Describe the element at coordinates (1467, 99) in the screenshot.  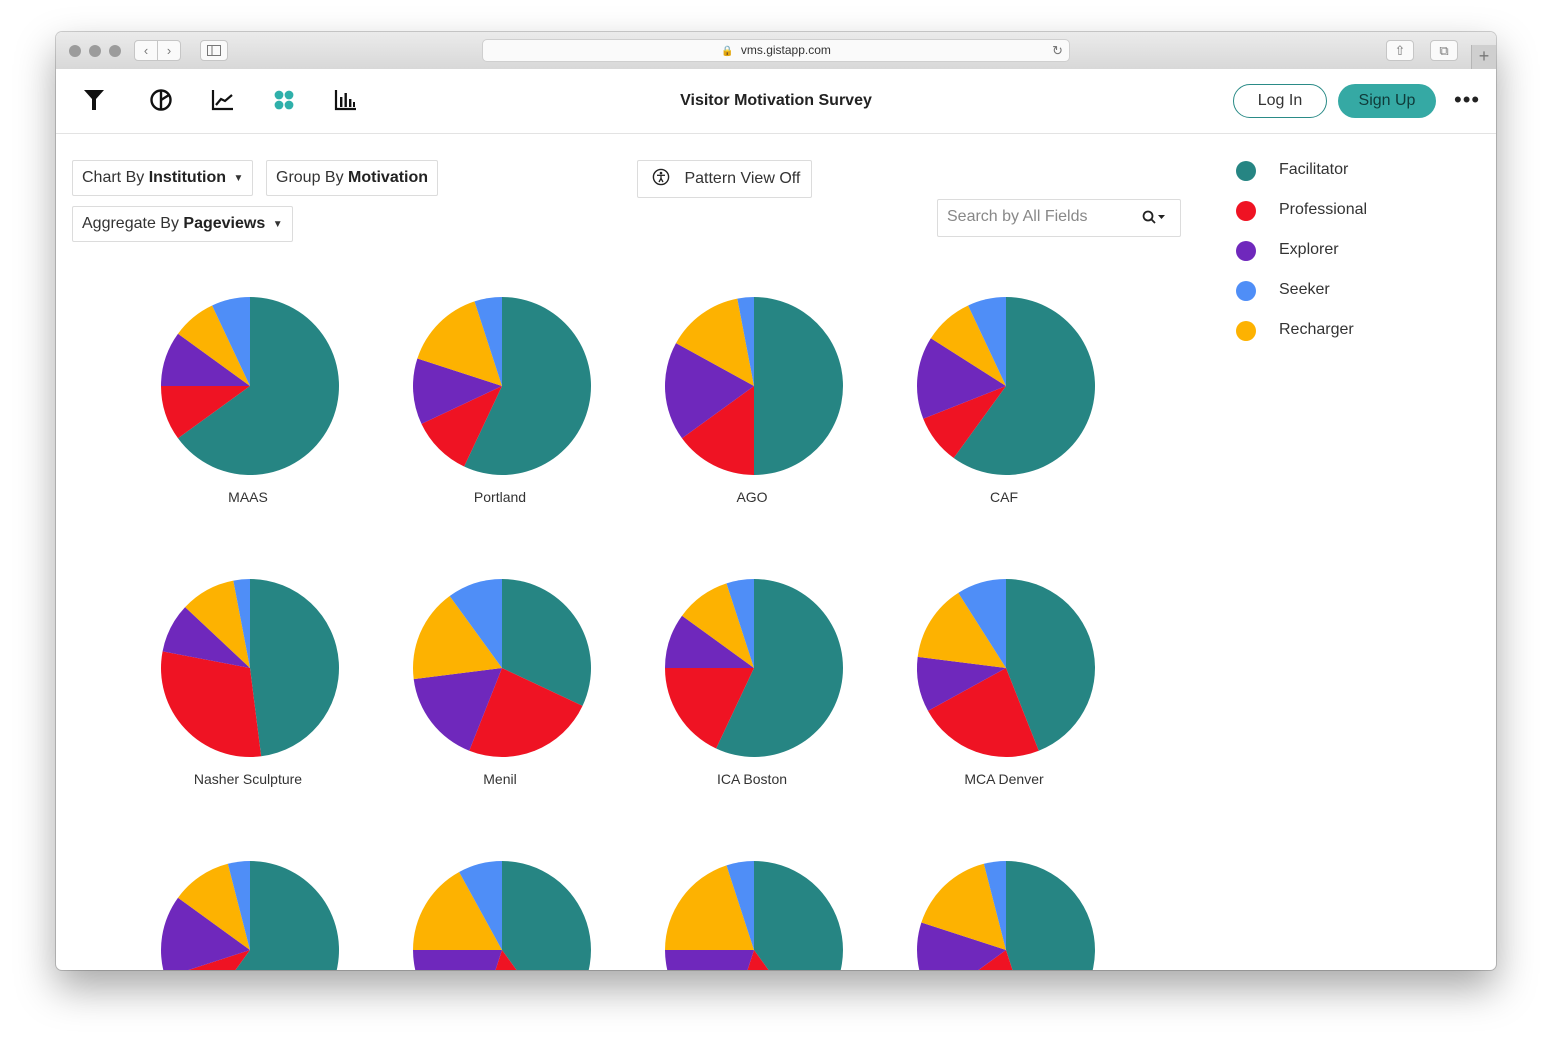
I see `more-options-icon: •••` at that location.